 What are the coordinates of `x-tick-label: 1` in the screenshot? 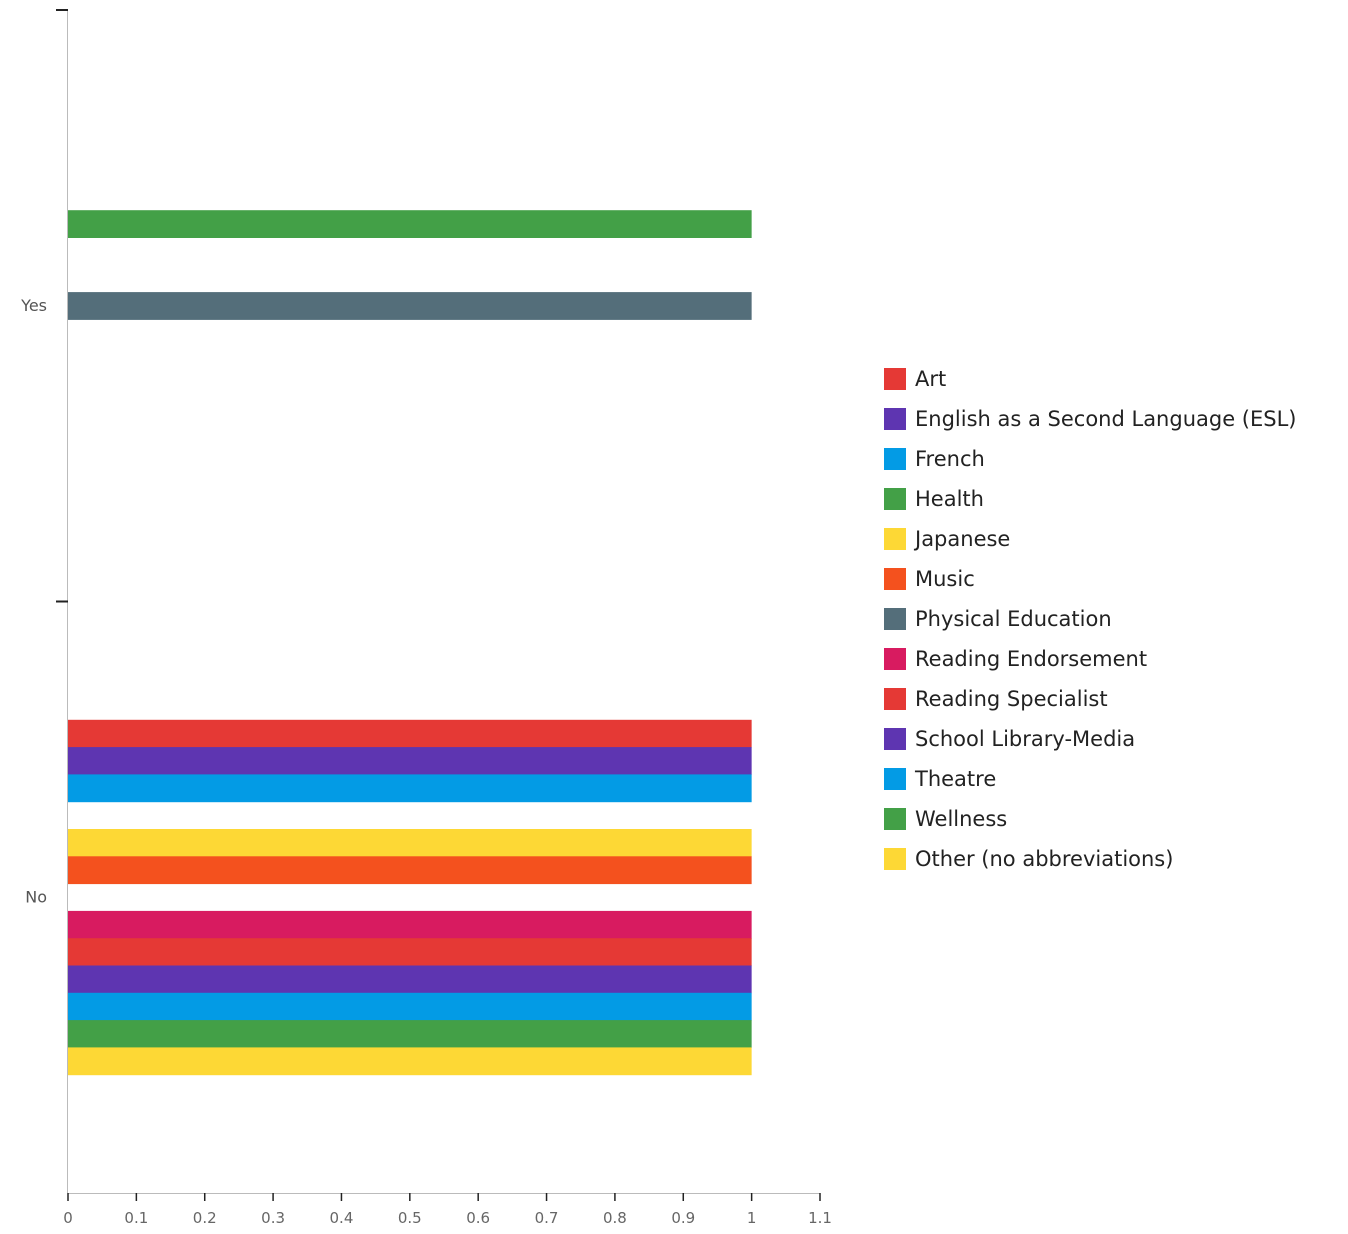 It's located at (752, 1218).